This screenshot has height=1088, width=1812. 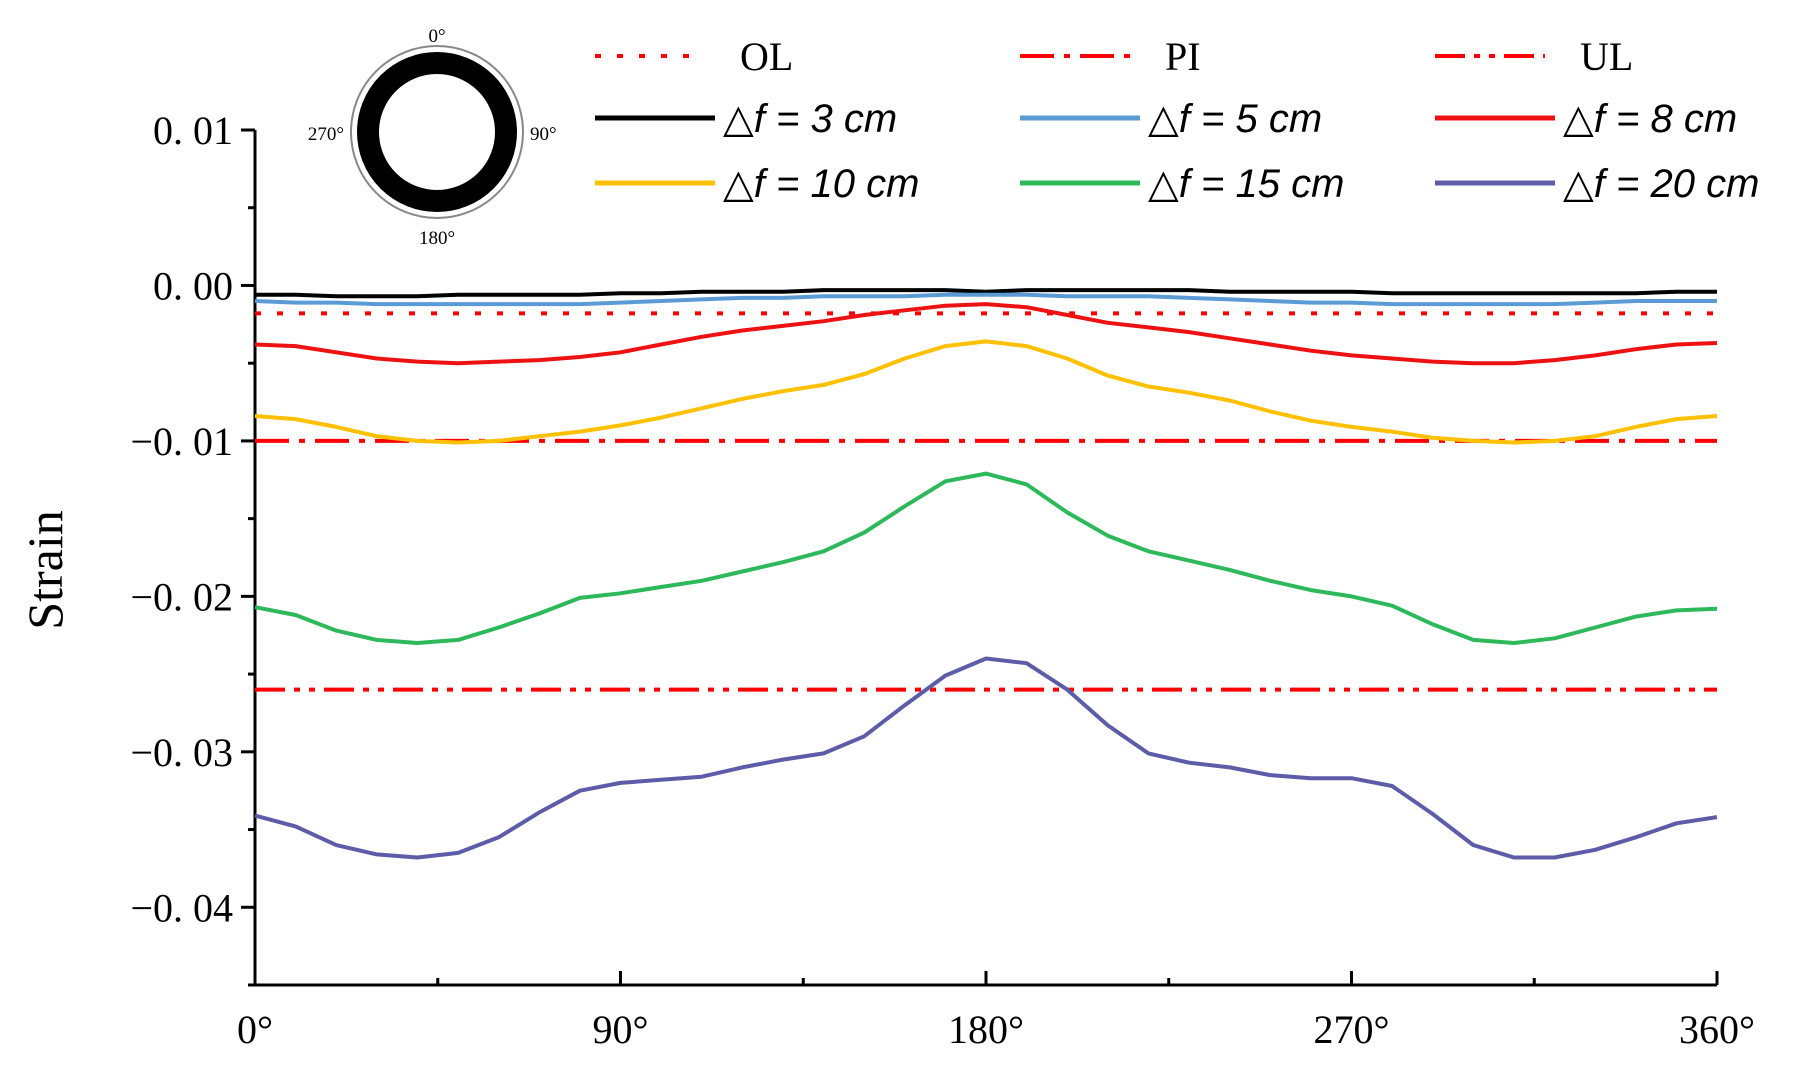 I want to click on inset-label-left: 270°, so click(x=326, y=134).